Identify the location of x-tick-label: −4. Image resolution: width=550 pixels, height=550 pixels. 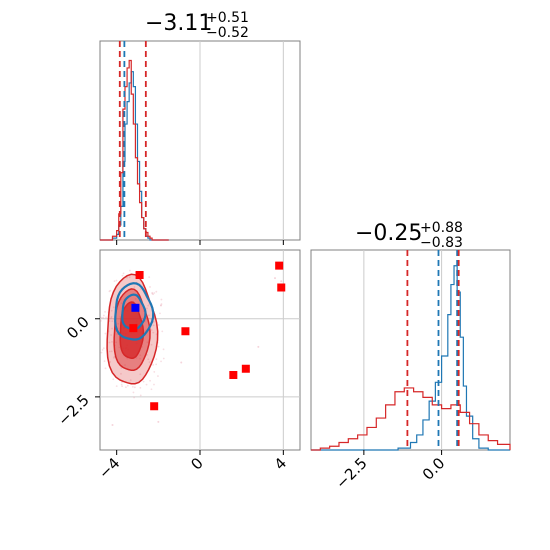
(109, 468).